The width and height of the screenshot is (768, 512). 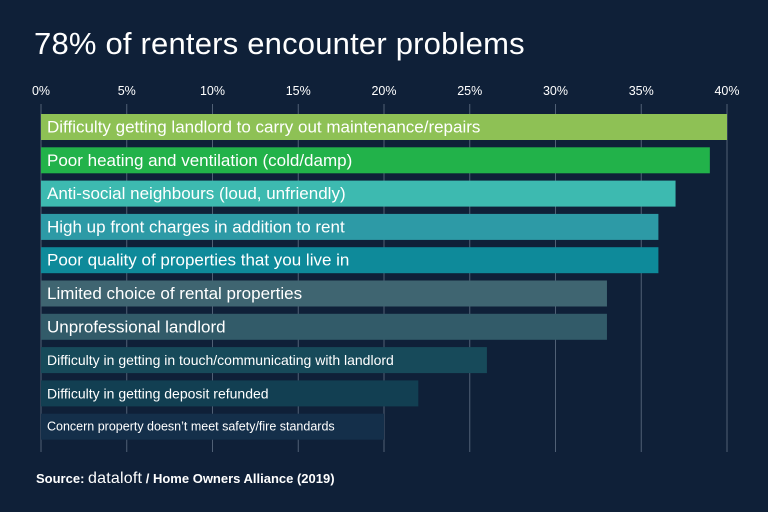 What do you see at coordinates (298, 91) in the screenshot?
I see `x-tick-label: 15%` at bounding box center [298, 91].